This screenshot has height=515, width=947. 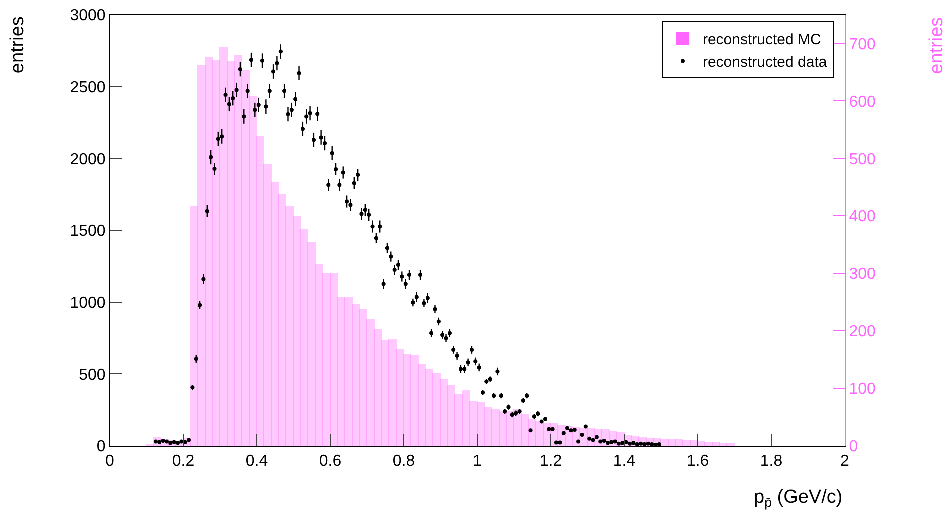 What do you see at coordinates (88, 159) in the screenshot?
I see `y-tick-label: 2000` at bounding box center [88, 159].